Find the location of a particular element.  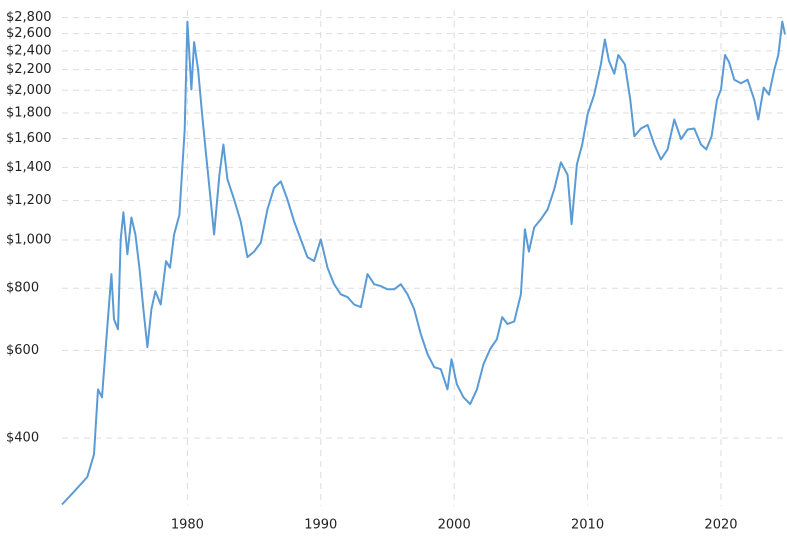

y-tick-label: $600 is located at coordinates (22, 350).